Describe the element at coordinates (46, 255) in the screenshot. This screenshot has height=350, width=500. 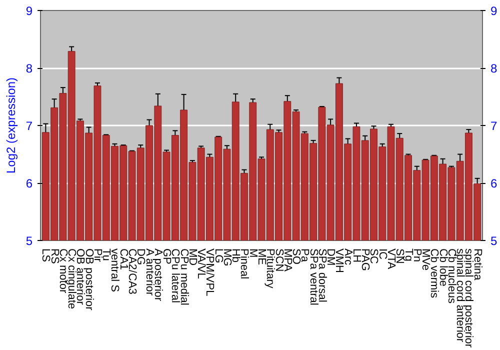
I see `x-tick-label: LS` at that location.